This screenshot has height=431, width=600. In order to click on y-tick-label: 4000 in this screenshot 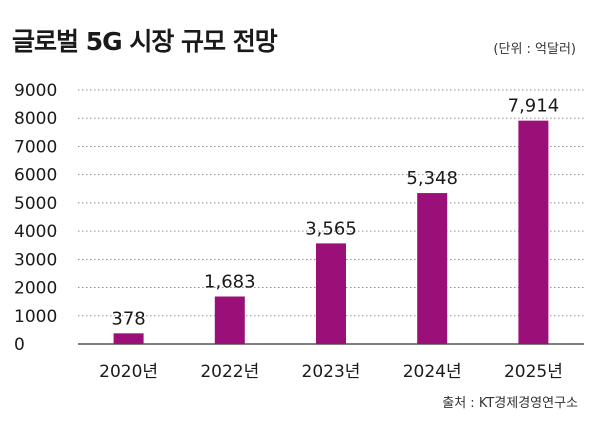, I will do `click(35, 232)`.